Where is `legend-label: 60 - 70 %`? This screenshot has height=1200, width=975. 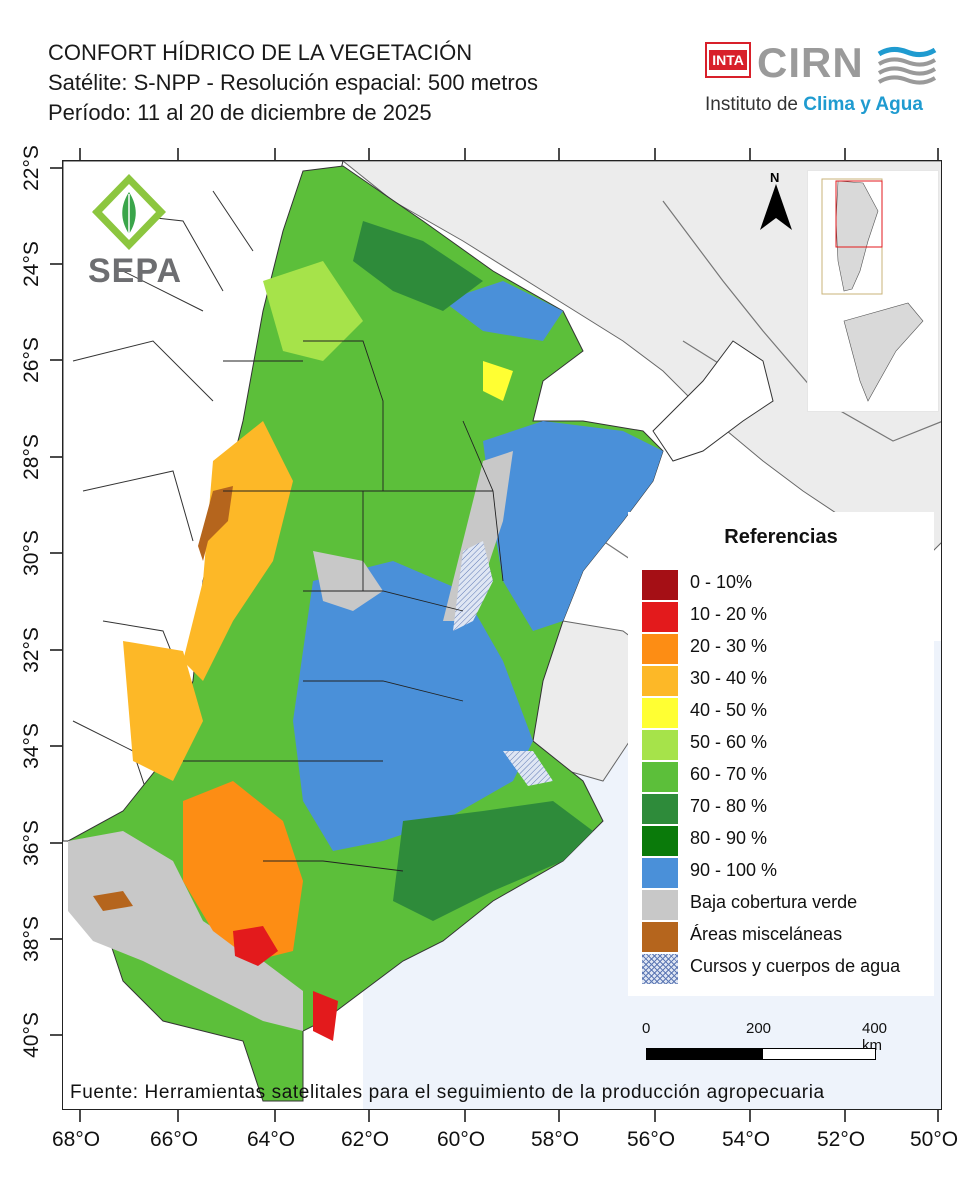
legend-label: 60 - 70 % is located at coordinates (729, 774).